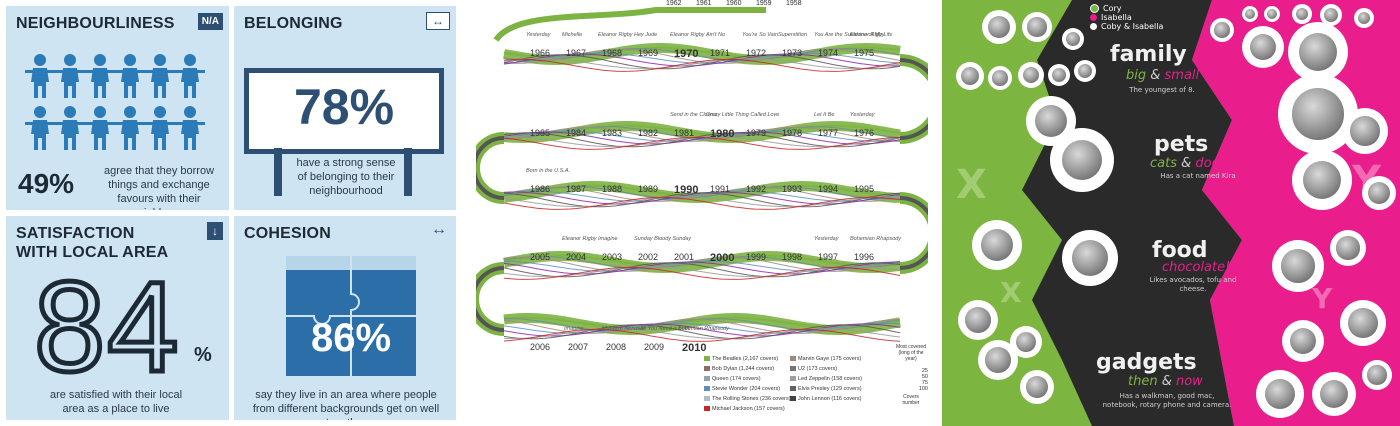 Image resolution: width=1400 pixels, height=426 pixels. What do you see at coordinates (1193, 284) in the screenshot?
I see `category-food-desc: Likes avocados, tofu and cheese.` at bounding box center [1193, 284].